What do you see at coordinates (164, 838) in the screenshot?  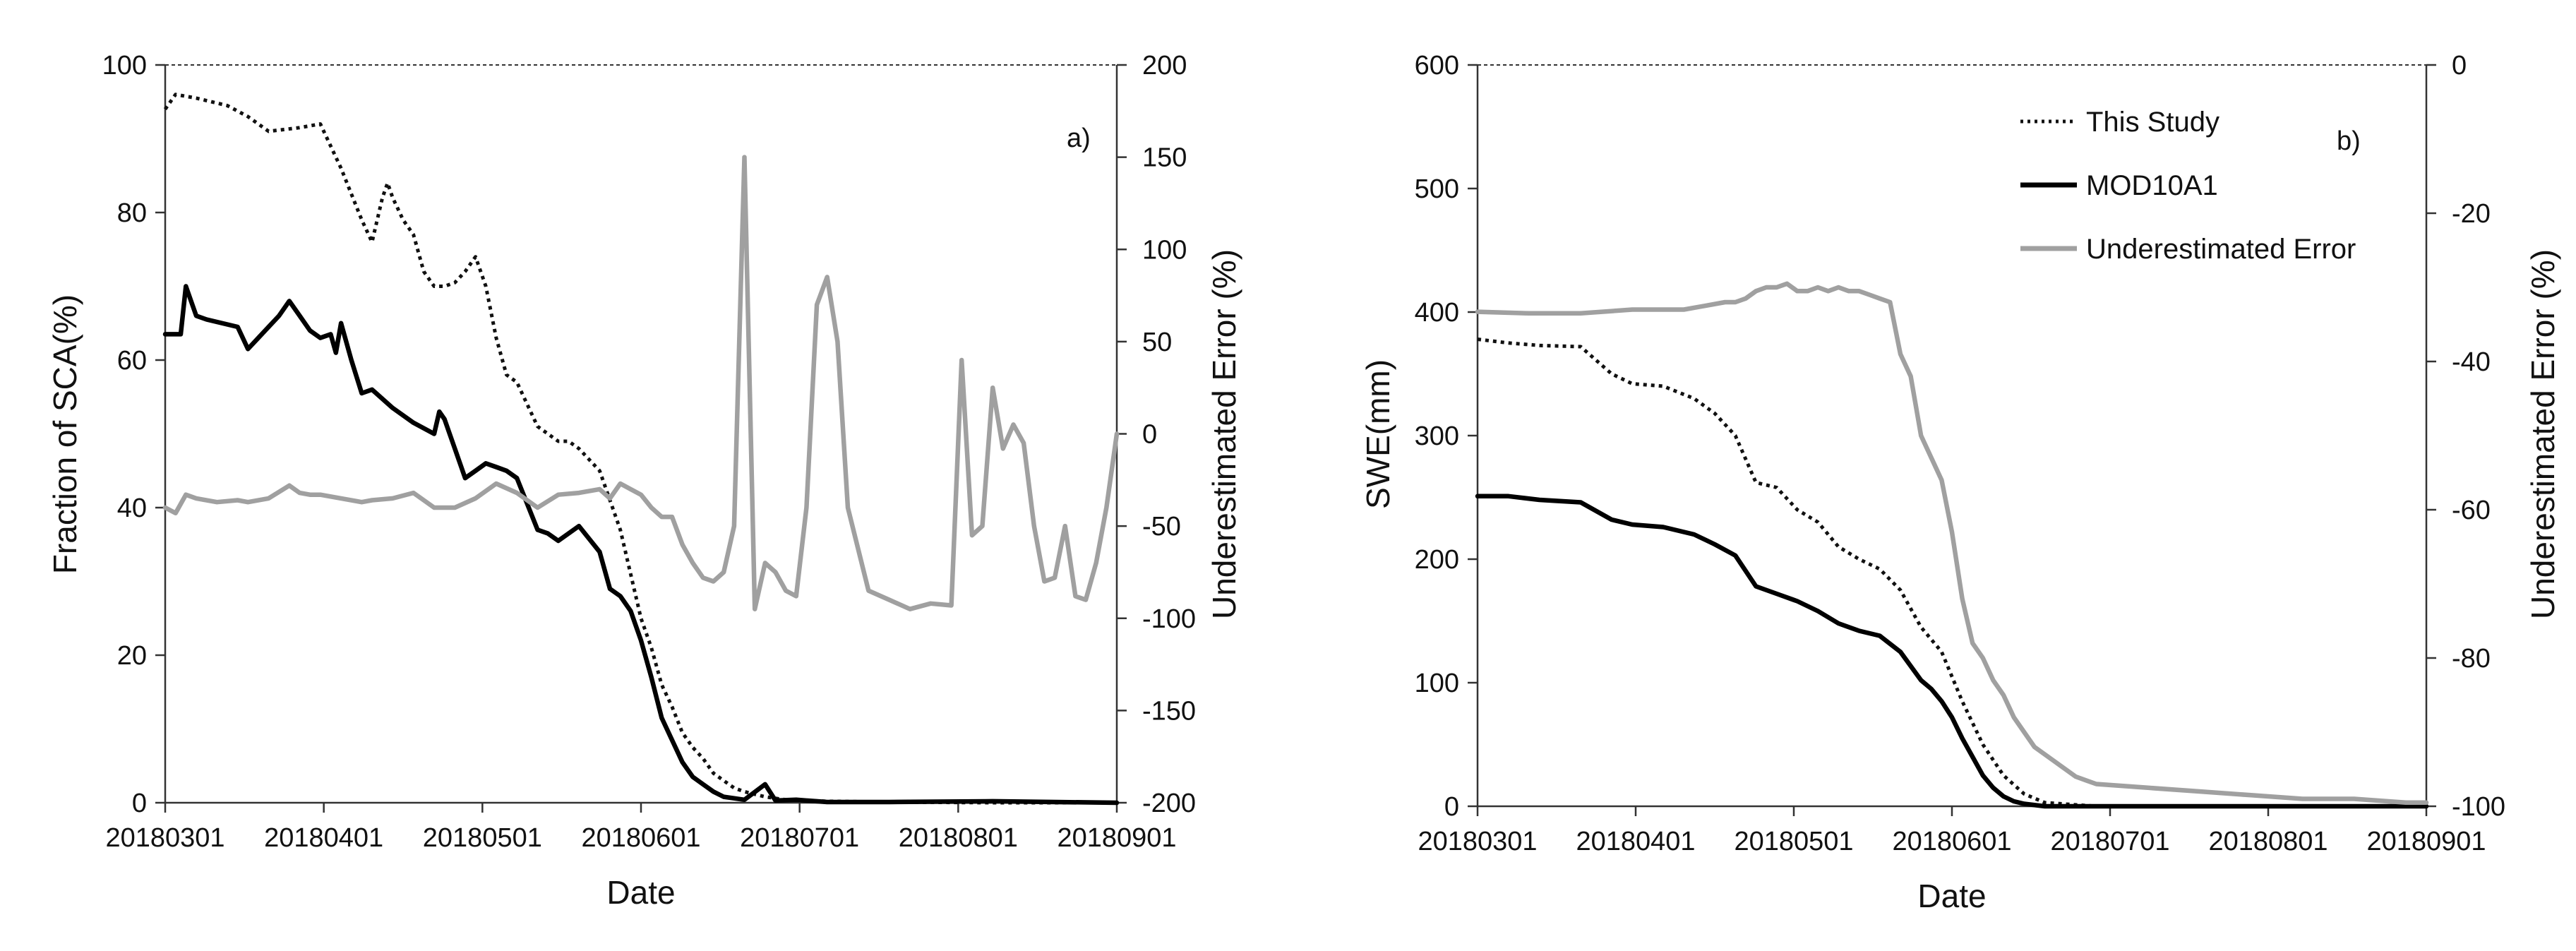 I see `panel-a-x-tick-label: 20180301` at bounding box center [164, 838].